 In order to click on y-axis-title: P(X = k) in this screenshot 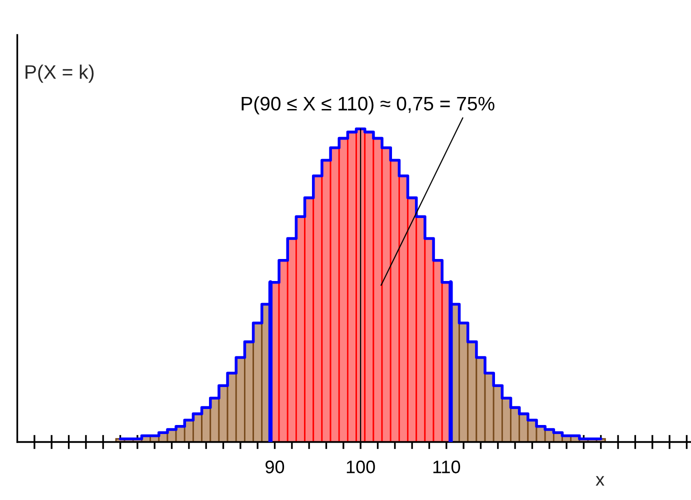, I will do `click(60, 73)`.